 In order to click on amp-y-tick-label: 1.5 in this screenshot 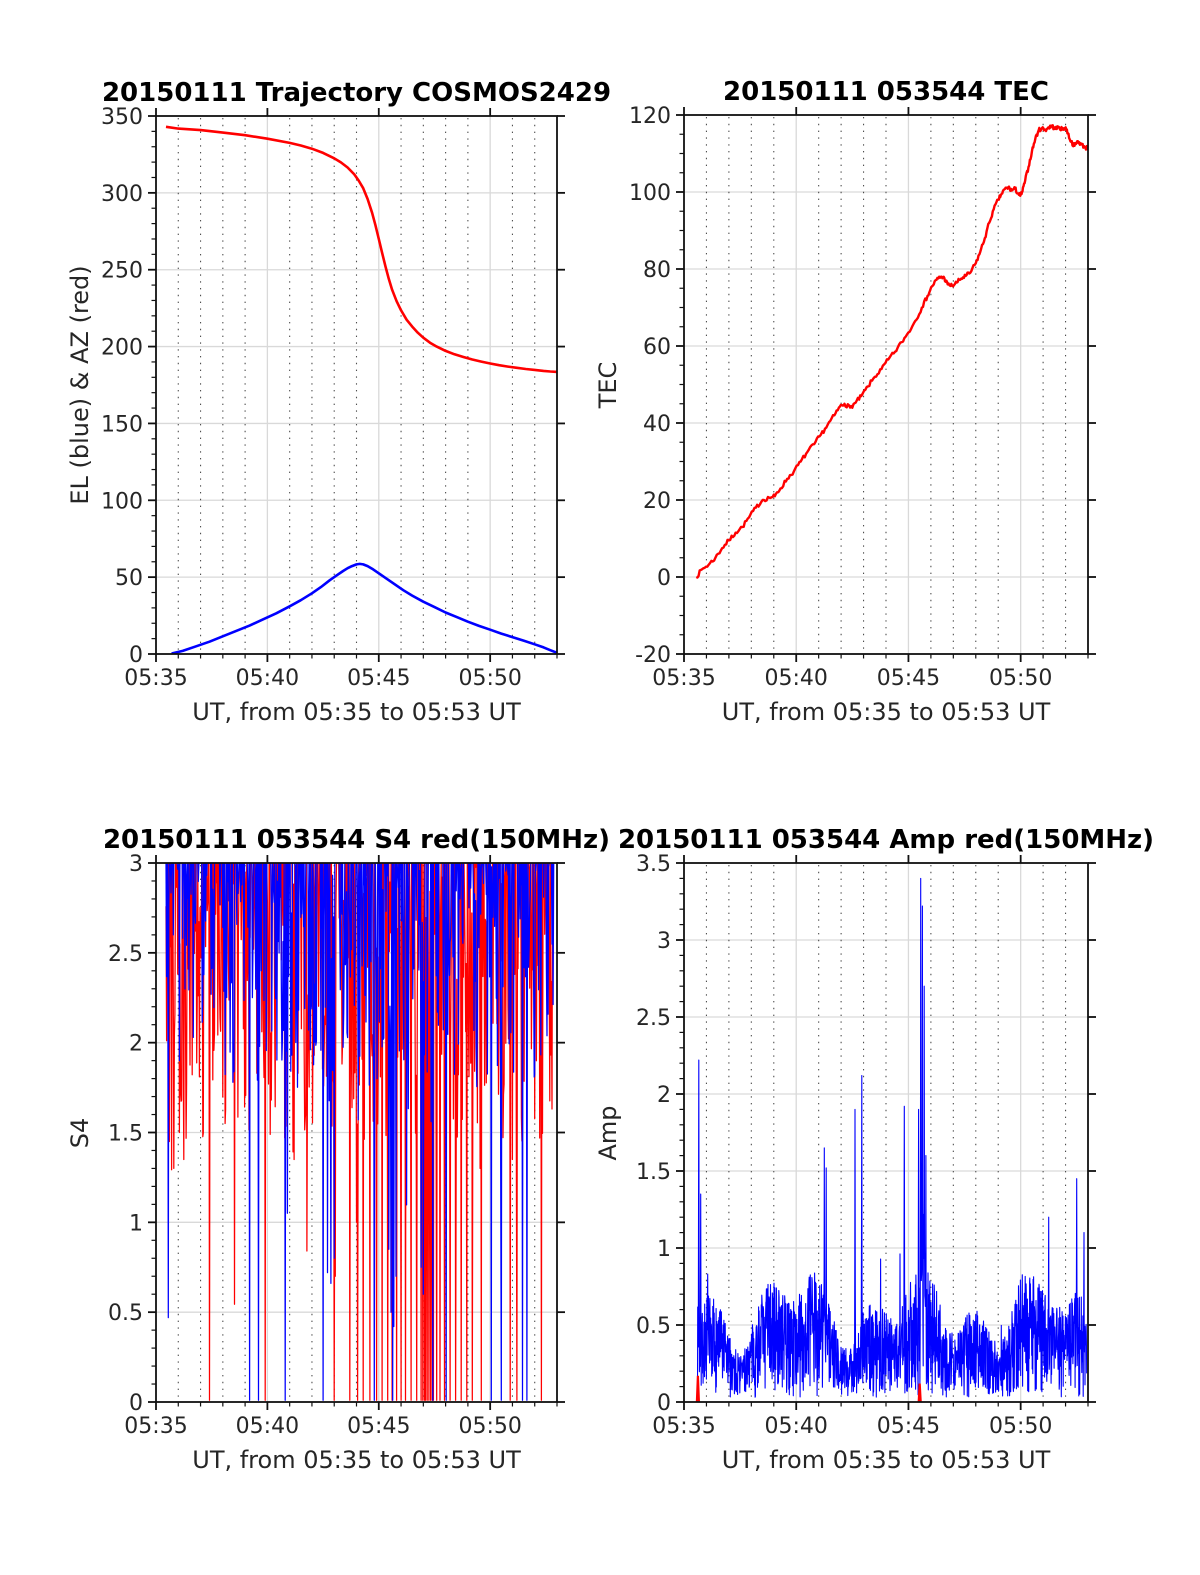, I will do `click(653, 1172)`.